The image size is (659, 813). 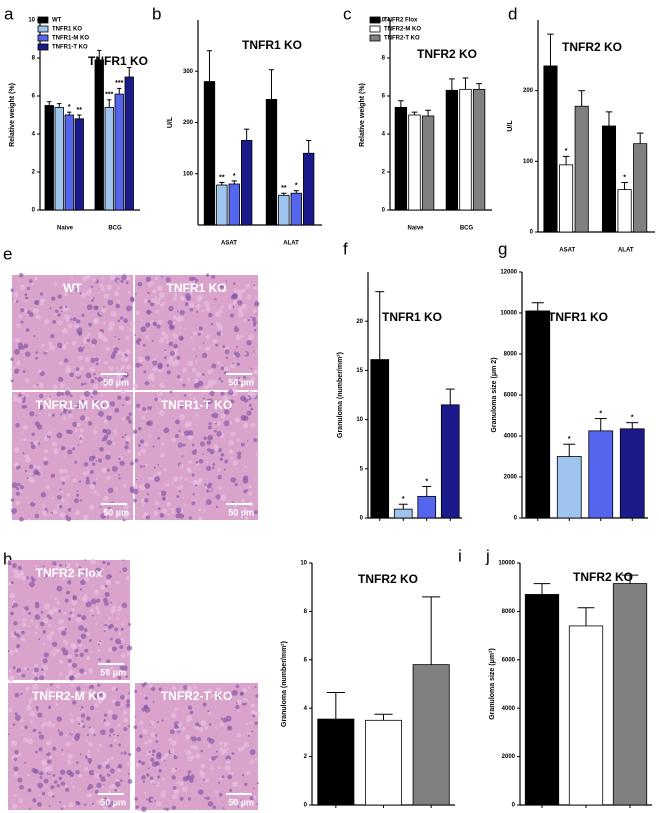 What do you see at coordinates (345, 248) in the screenshot?
I see `panel-letter: f` at bounding box center [345, 248].